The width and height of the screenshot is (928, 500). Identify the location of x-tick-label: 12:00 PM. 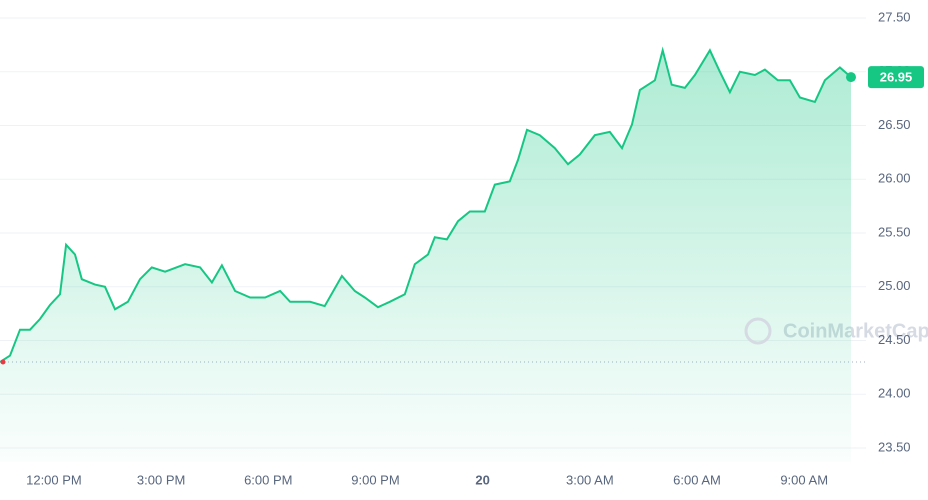
(54, 479).